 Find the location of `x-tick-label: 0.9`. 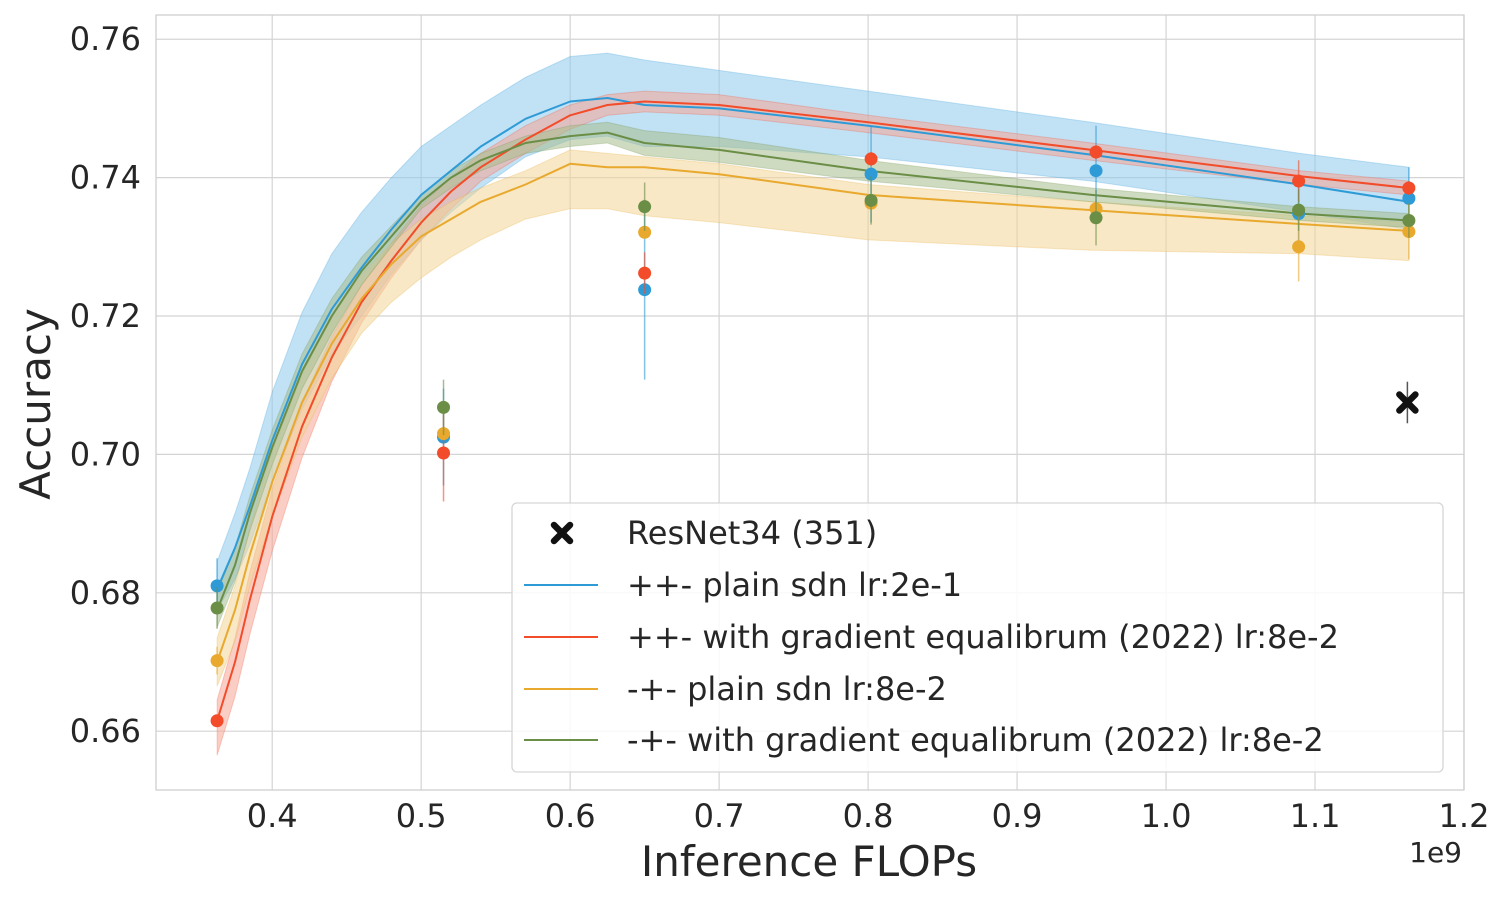

x-tick-label: 0.9 is located at coordinates (1017, 816).